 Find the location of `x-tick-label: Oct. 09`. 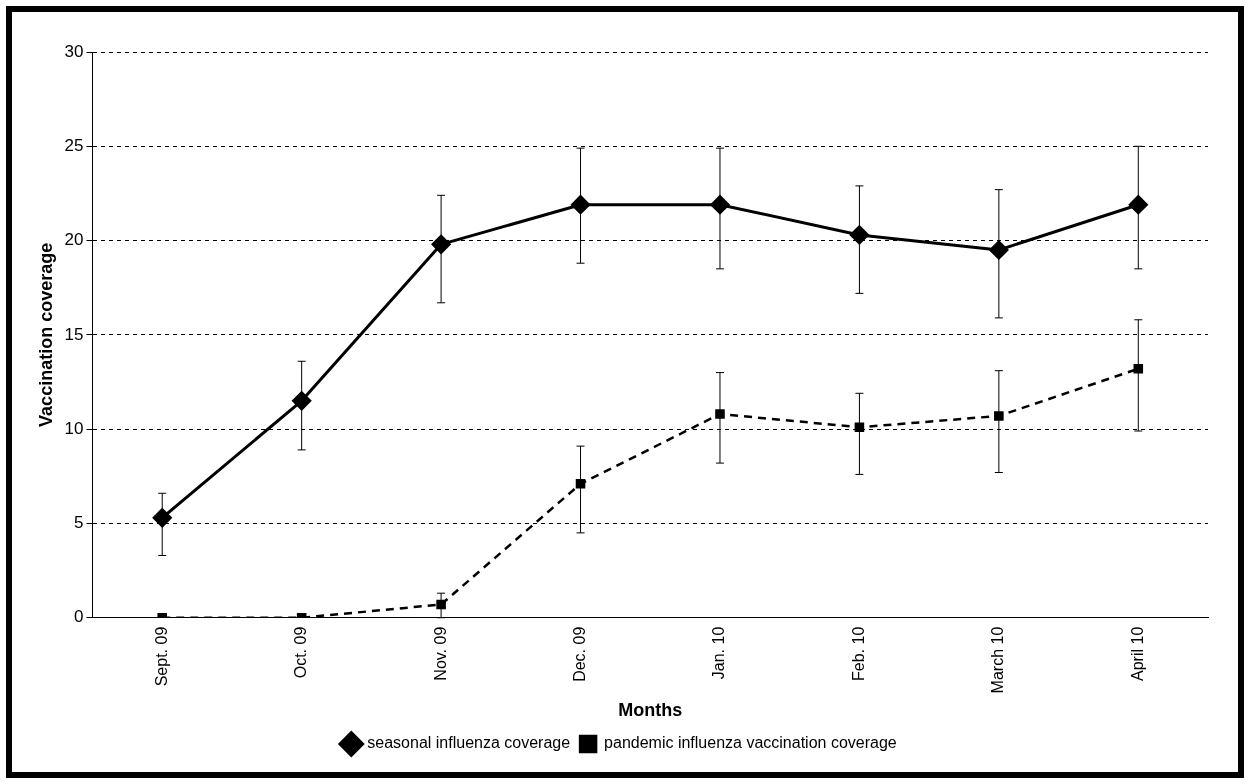

x-tick-label: Oct. 09 is located at coordinates (301, 652).